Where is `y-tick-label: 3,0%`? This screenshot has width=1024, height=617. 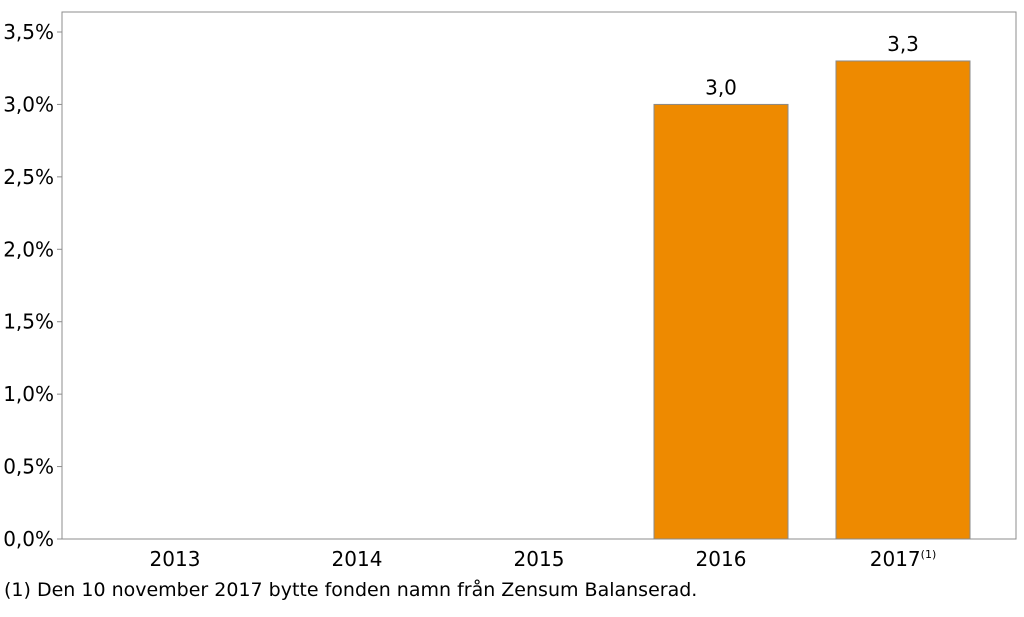 y-tick-label: 3,0% is located at coordinates (28, 104).